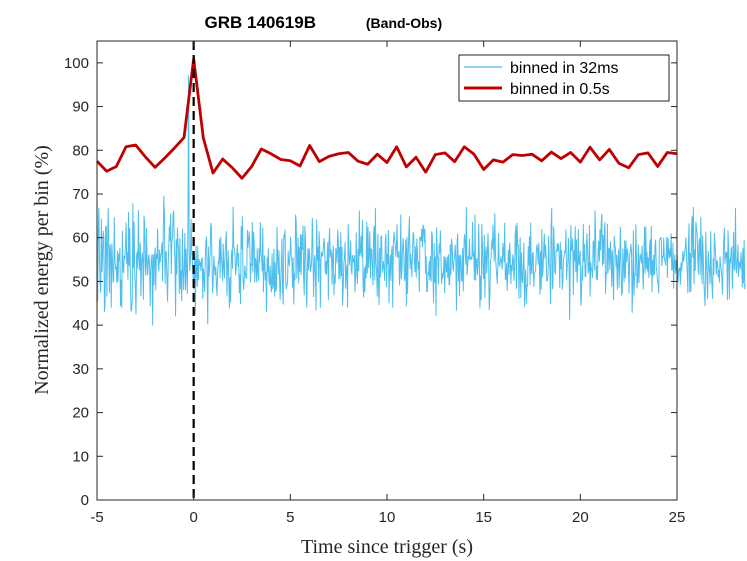 This screenshot has height=561, width=747. Describe the element at coordinates (560, 89) in the screenshot. I see `legend-label-0-5s: binned in 0.5s` at that location.